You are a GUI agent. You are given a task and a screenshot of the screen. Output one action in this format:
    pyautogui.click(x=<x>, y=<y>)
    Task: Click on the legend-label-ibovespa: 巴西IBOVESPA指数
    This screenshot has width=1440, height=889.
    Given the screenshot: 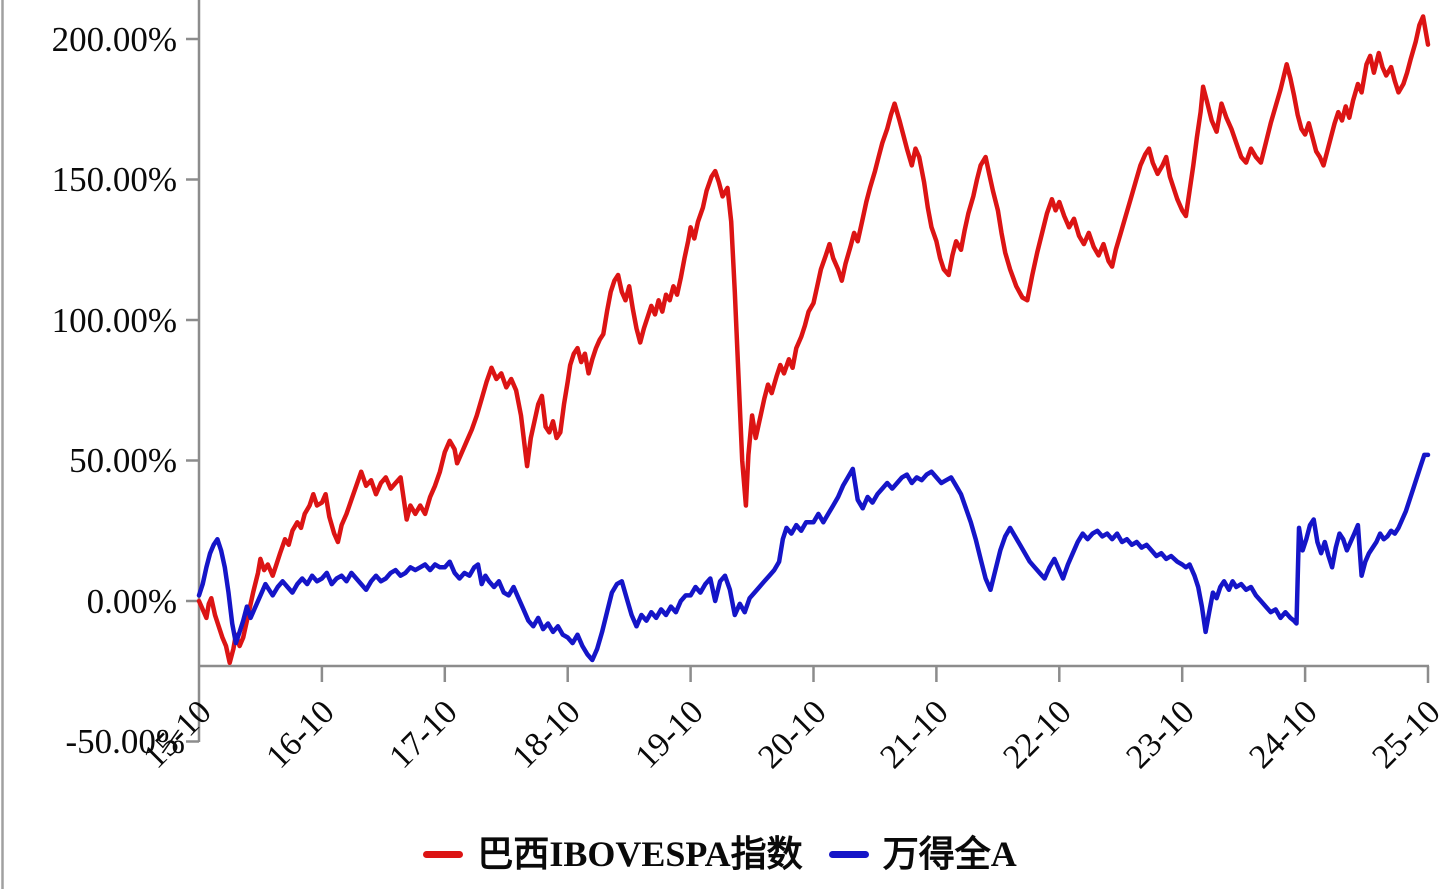 What is the action you would take?
    pyautogui.click(x=640, y=854)
    